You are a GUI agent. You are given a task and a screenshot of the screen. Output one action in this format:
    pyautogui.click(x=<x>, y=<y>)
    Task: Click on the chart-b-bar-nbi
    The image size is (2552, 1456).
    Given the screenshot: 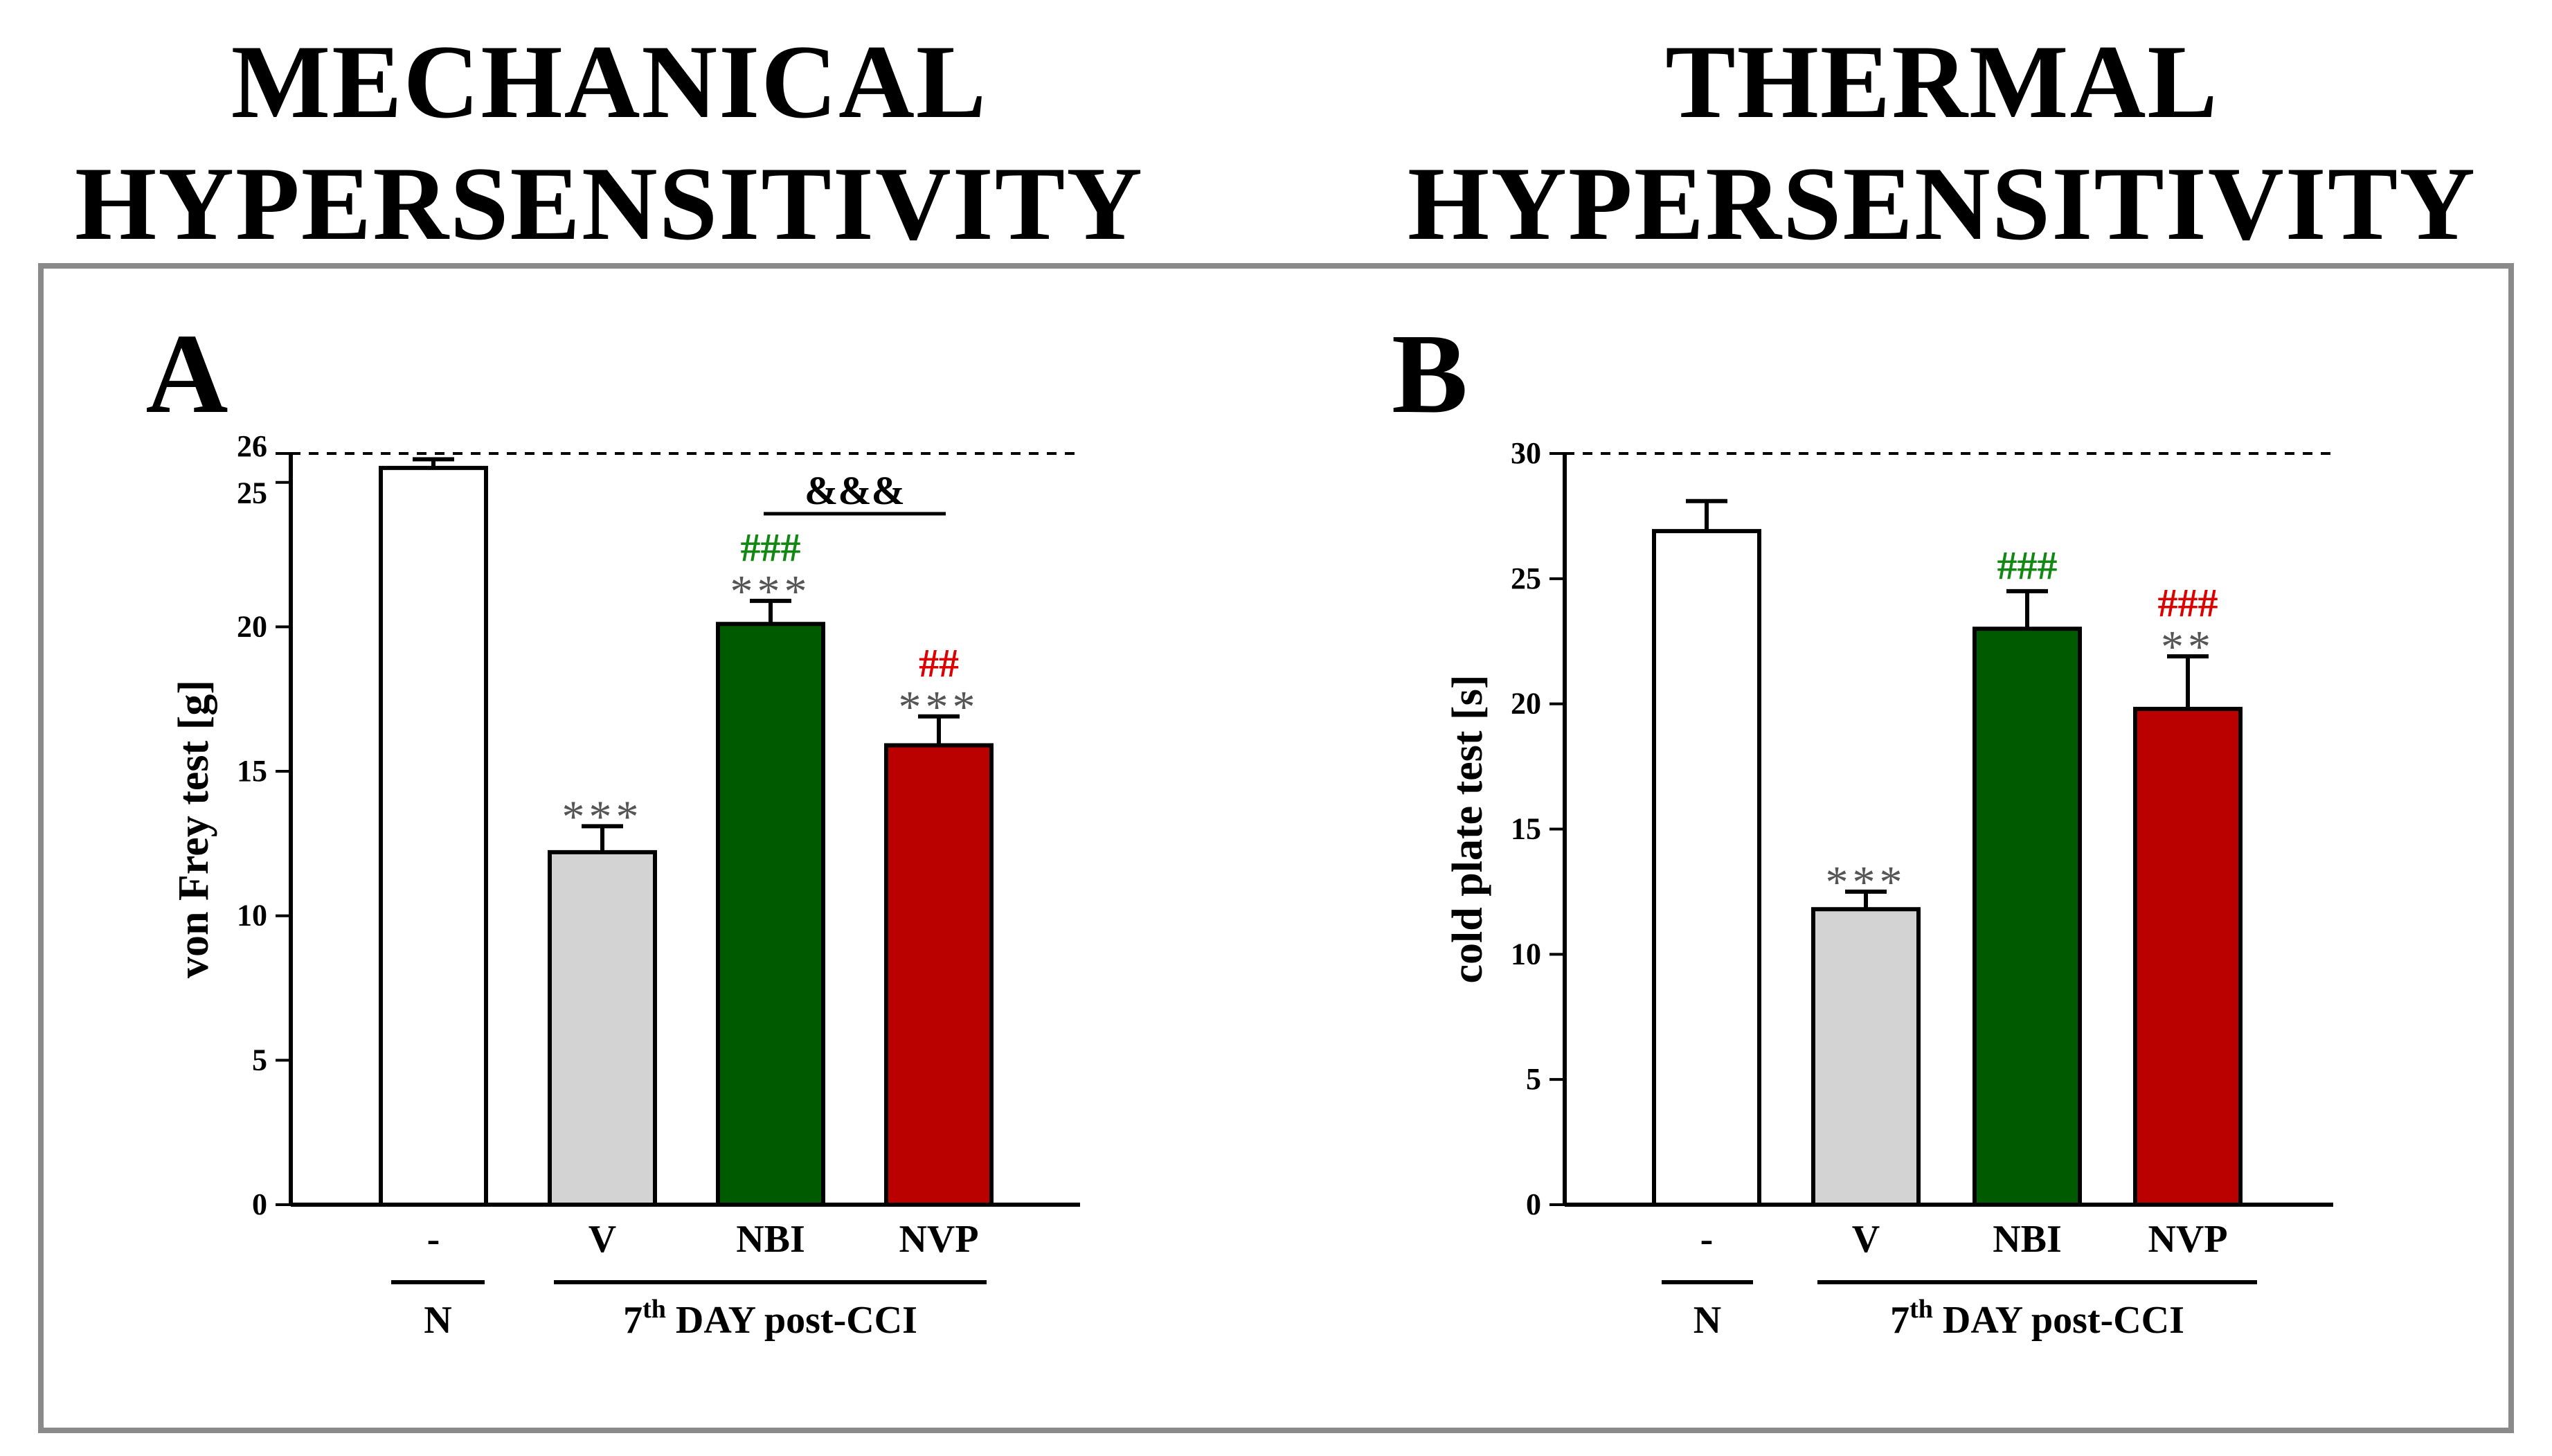 What is the action you would take?
    pyautogui.click(x=2027, y=917)
    